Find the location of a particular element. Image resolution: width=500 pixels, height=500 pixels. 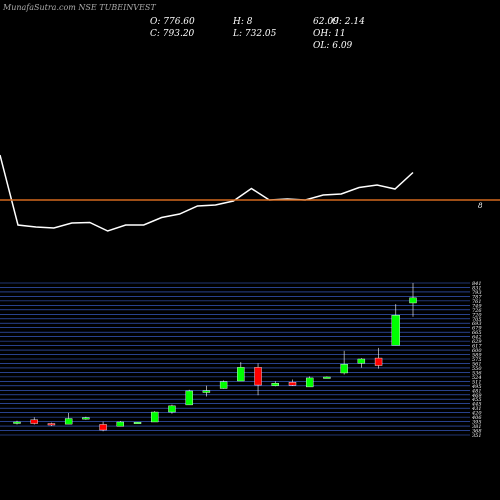

y-tick-label: 445 is located at coordinates (476, 405).